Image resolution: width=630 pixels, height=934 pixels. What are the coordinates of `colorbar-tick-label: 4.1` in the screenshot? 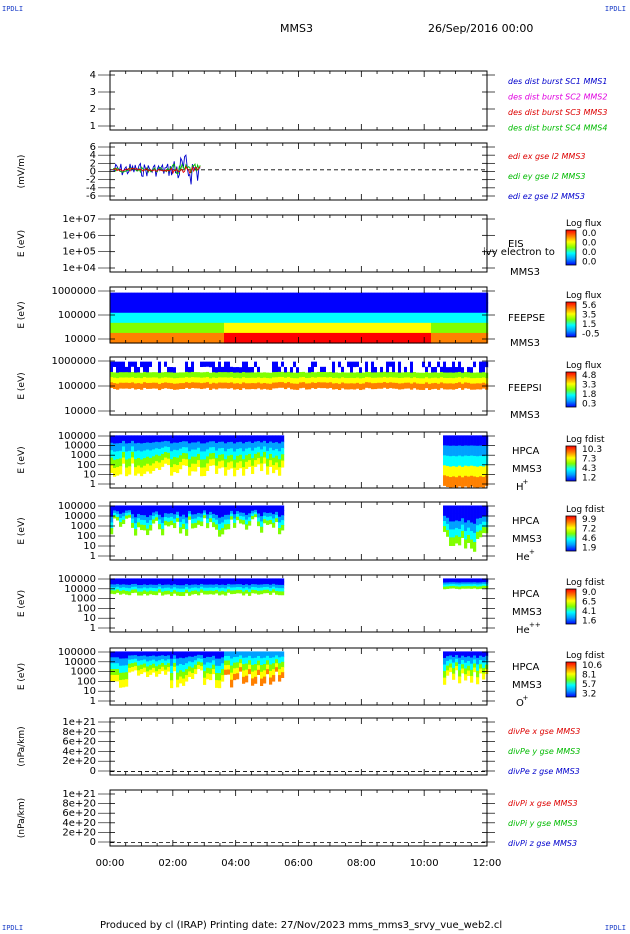 It's located at (589, 612).